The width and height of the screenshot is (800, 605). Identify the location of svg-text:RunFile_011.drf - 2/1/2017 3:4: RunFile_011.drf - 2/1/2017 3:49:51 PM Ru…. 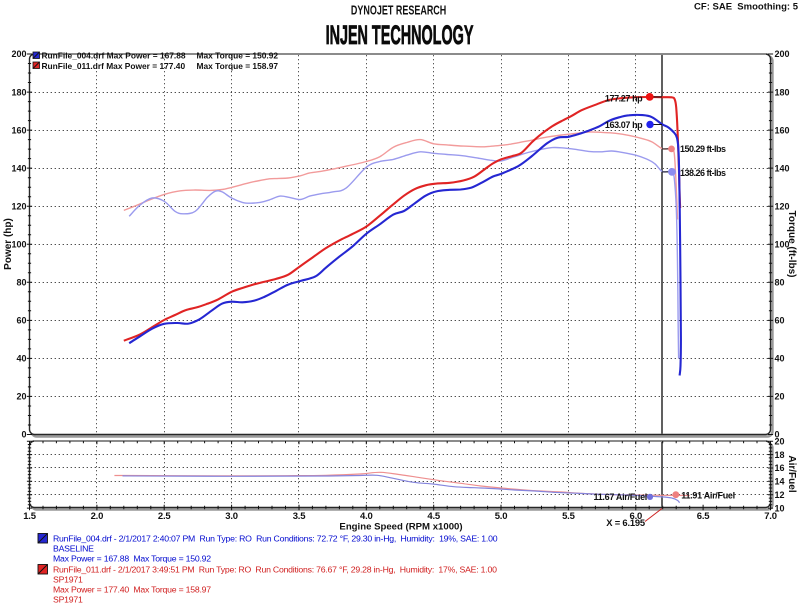
(275, 570).